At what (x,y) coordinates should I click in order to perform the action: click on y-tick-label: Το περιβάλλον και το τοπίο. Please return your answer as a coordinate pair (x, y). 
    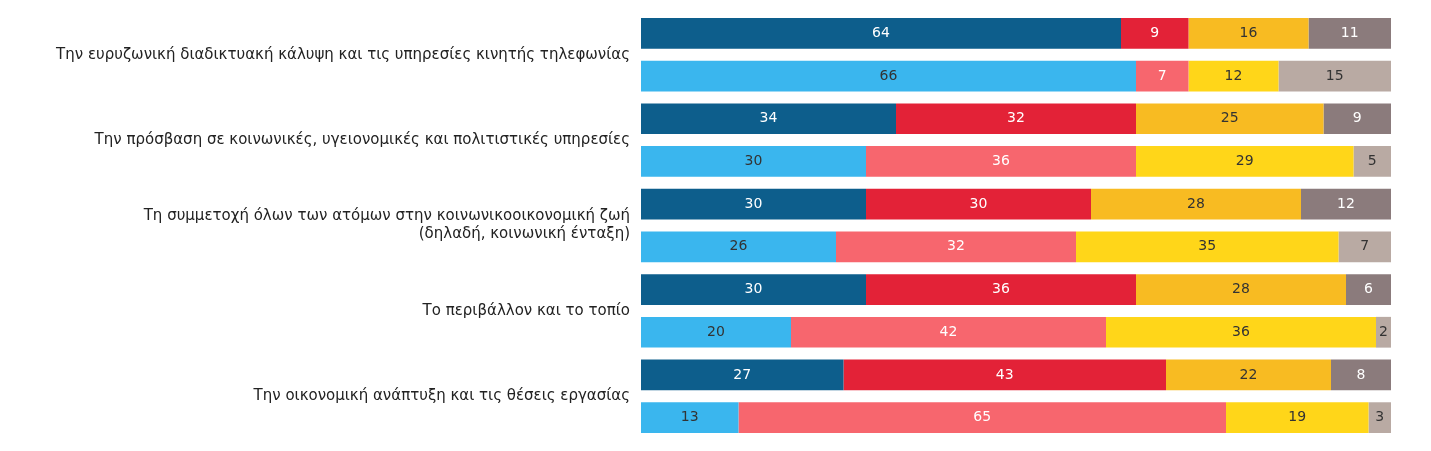
    Looking at the image, I should click on (525, 309).